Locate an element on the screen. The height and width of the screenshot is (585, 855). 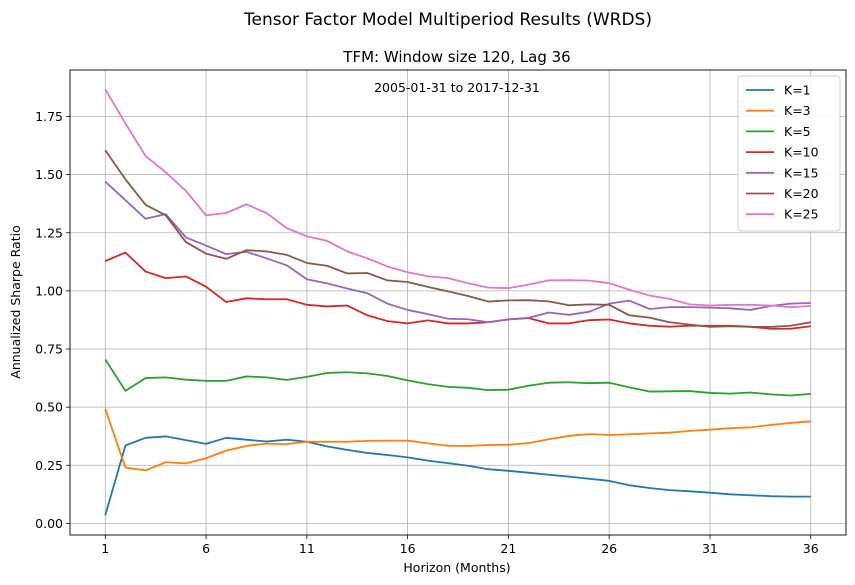
y-axis-ticks: 0.00 0.25 0.50 0.75 1.00 1.25 1.50 1.75 is located at coordinates (52, 320).